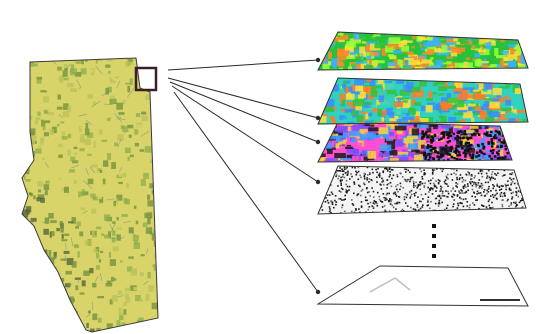  Describe the element at coordinates (243, 65) in the screenshot. I see `connector-line` at that location.